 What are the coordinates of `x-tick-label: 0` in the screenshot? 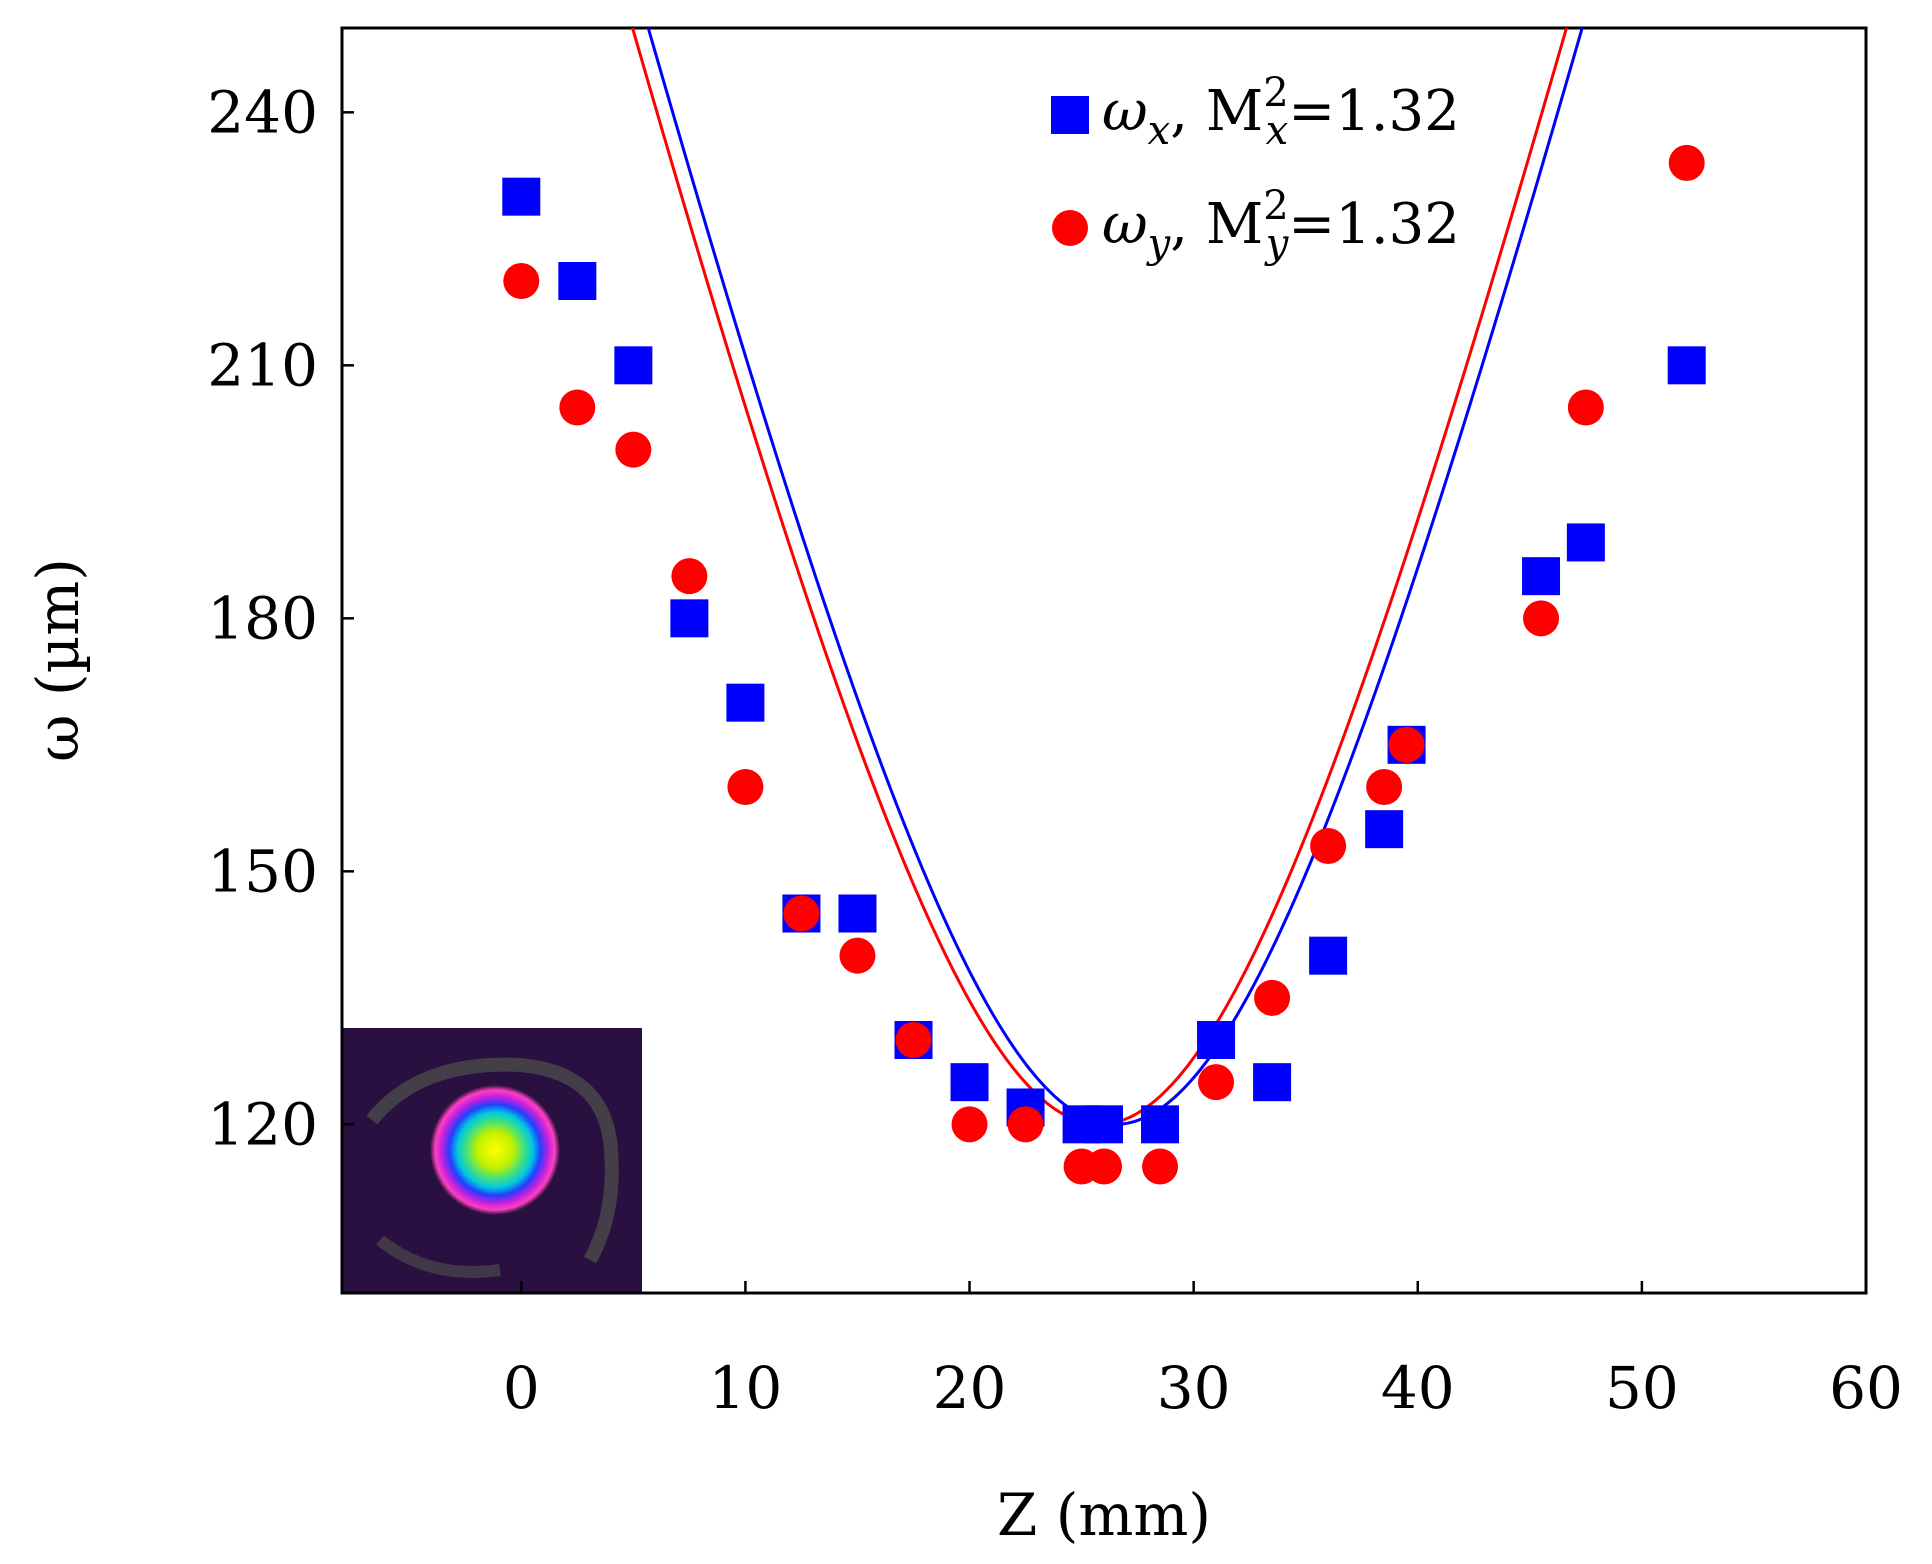 It's located at (521, 1388).